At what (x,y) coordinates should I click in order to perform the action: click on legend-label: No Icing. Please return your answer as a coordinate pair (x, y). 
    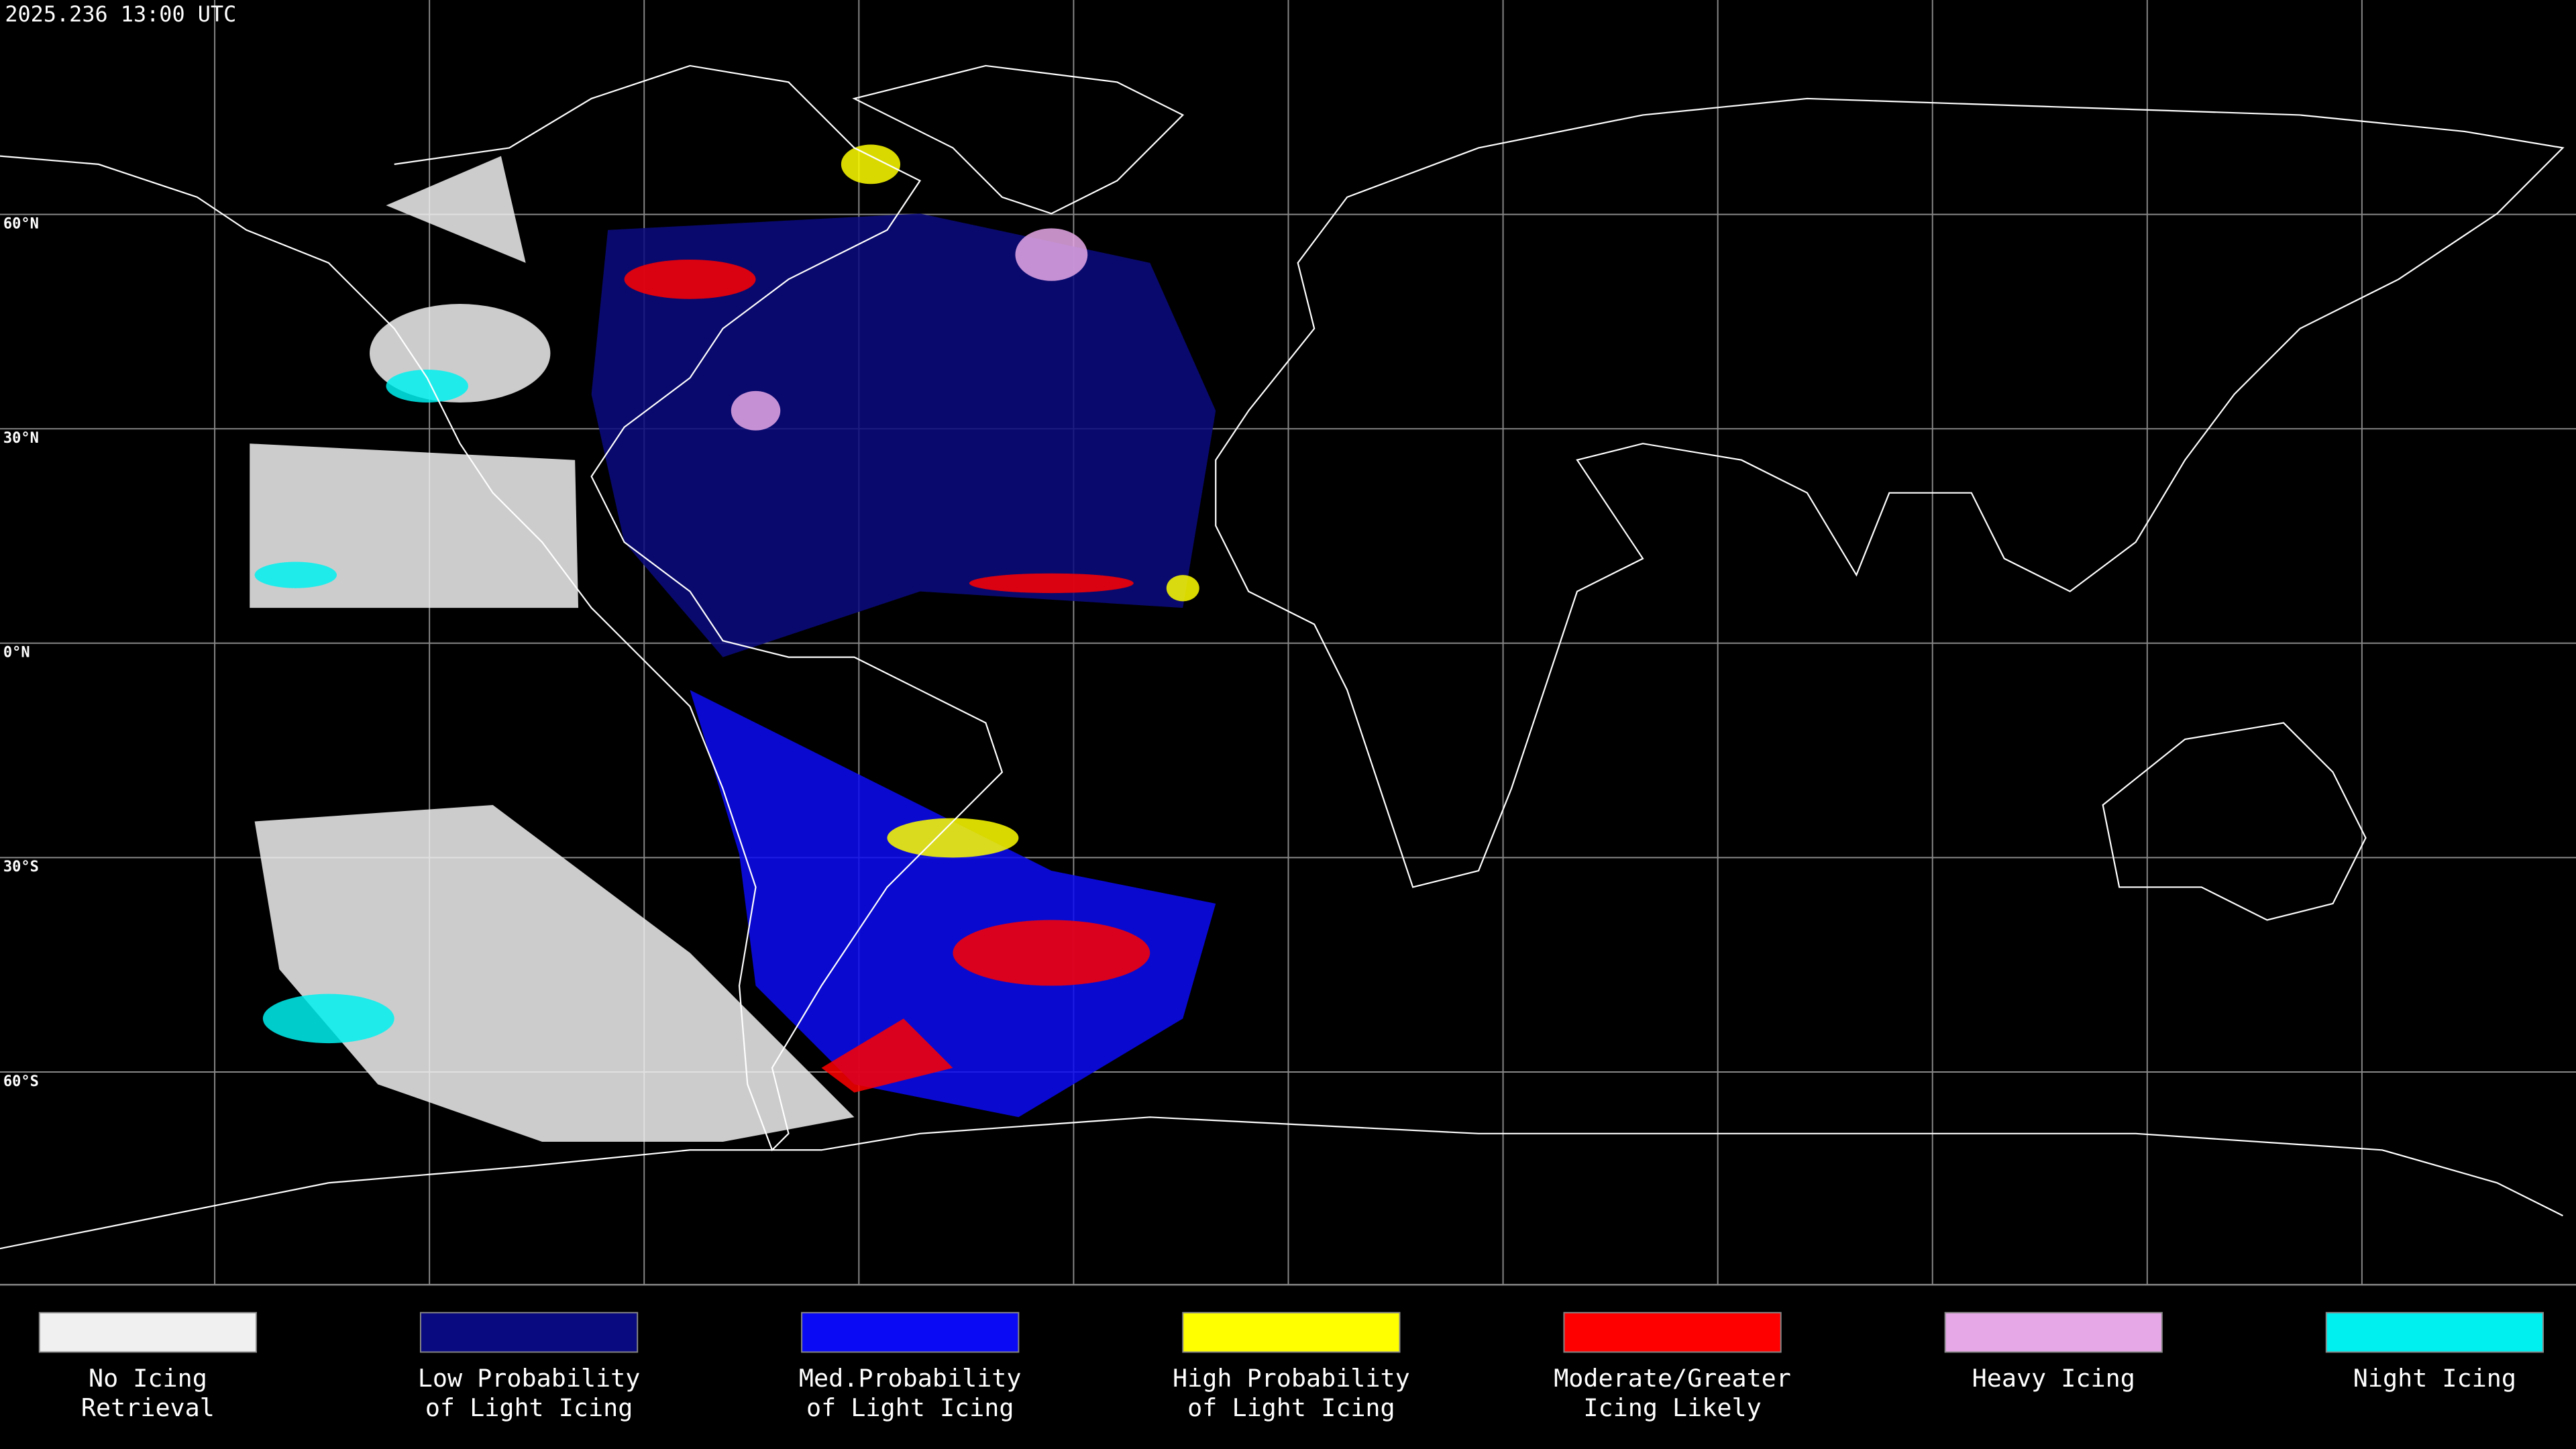
    Looking at the image, I should click on (148, 1378).